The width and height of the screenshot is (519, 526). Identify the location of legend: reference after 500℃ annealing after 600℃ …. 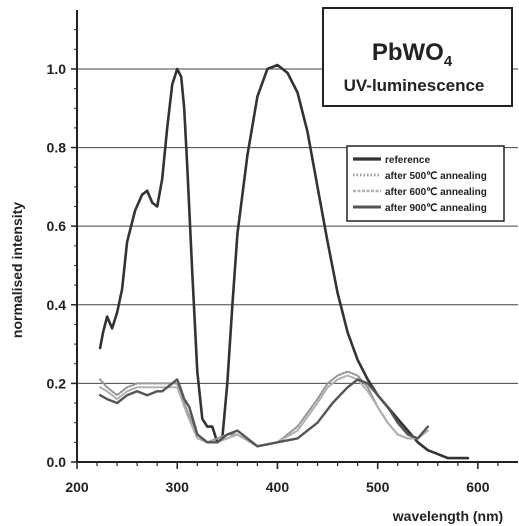
(425, 183).